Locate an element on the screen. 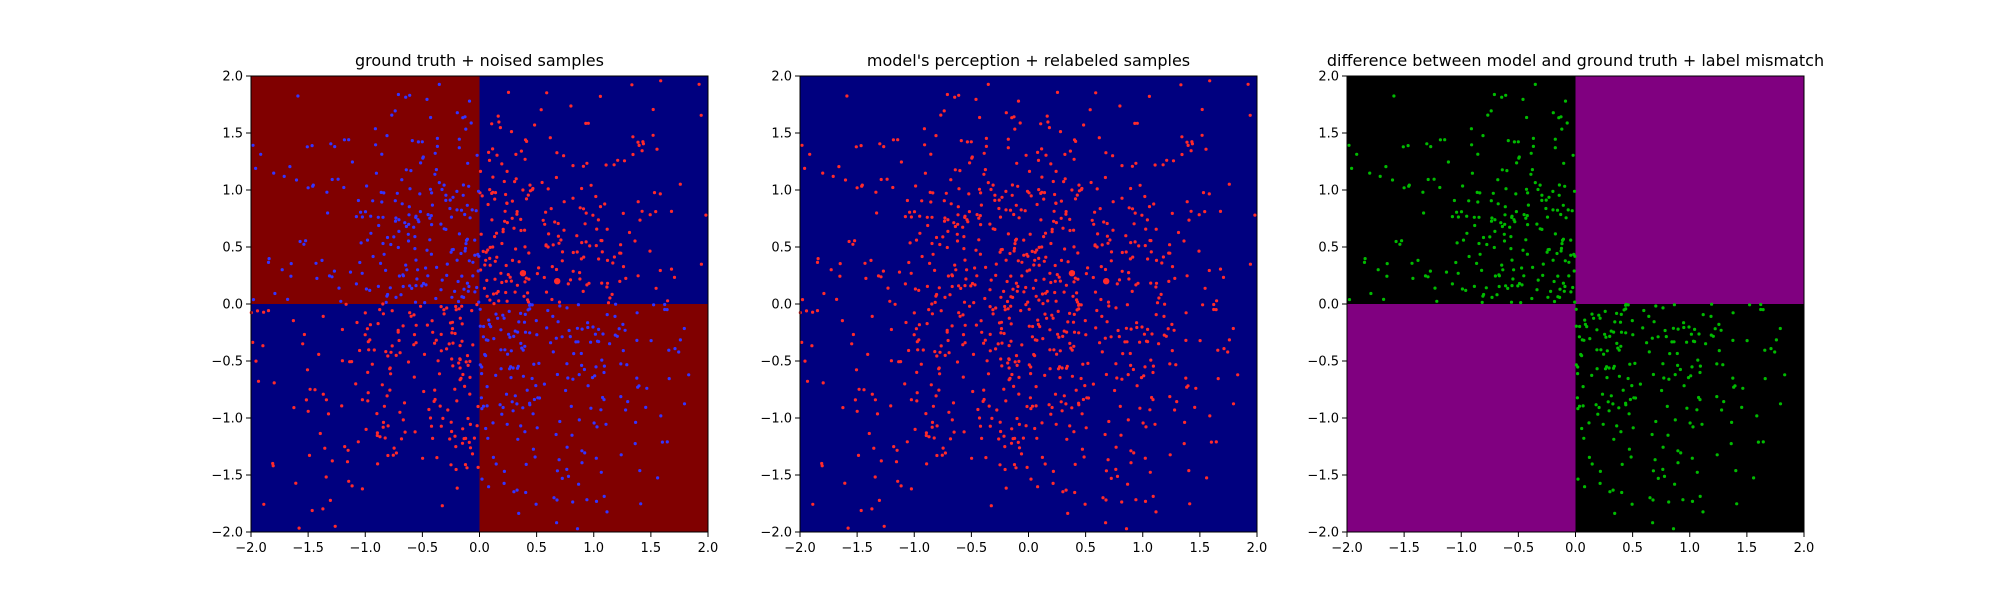 This screenshot has width=2000, height=600. x-tick-label: −1.0 is located at coordinates (1461, 548).